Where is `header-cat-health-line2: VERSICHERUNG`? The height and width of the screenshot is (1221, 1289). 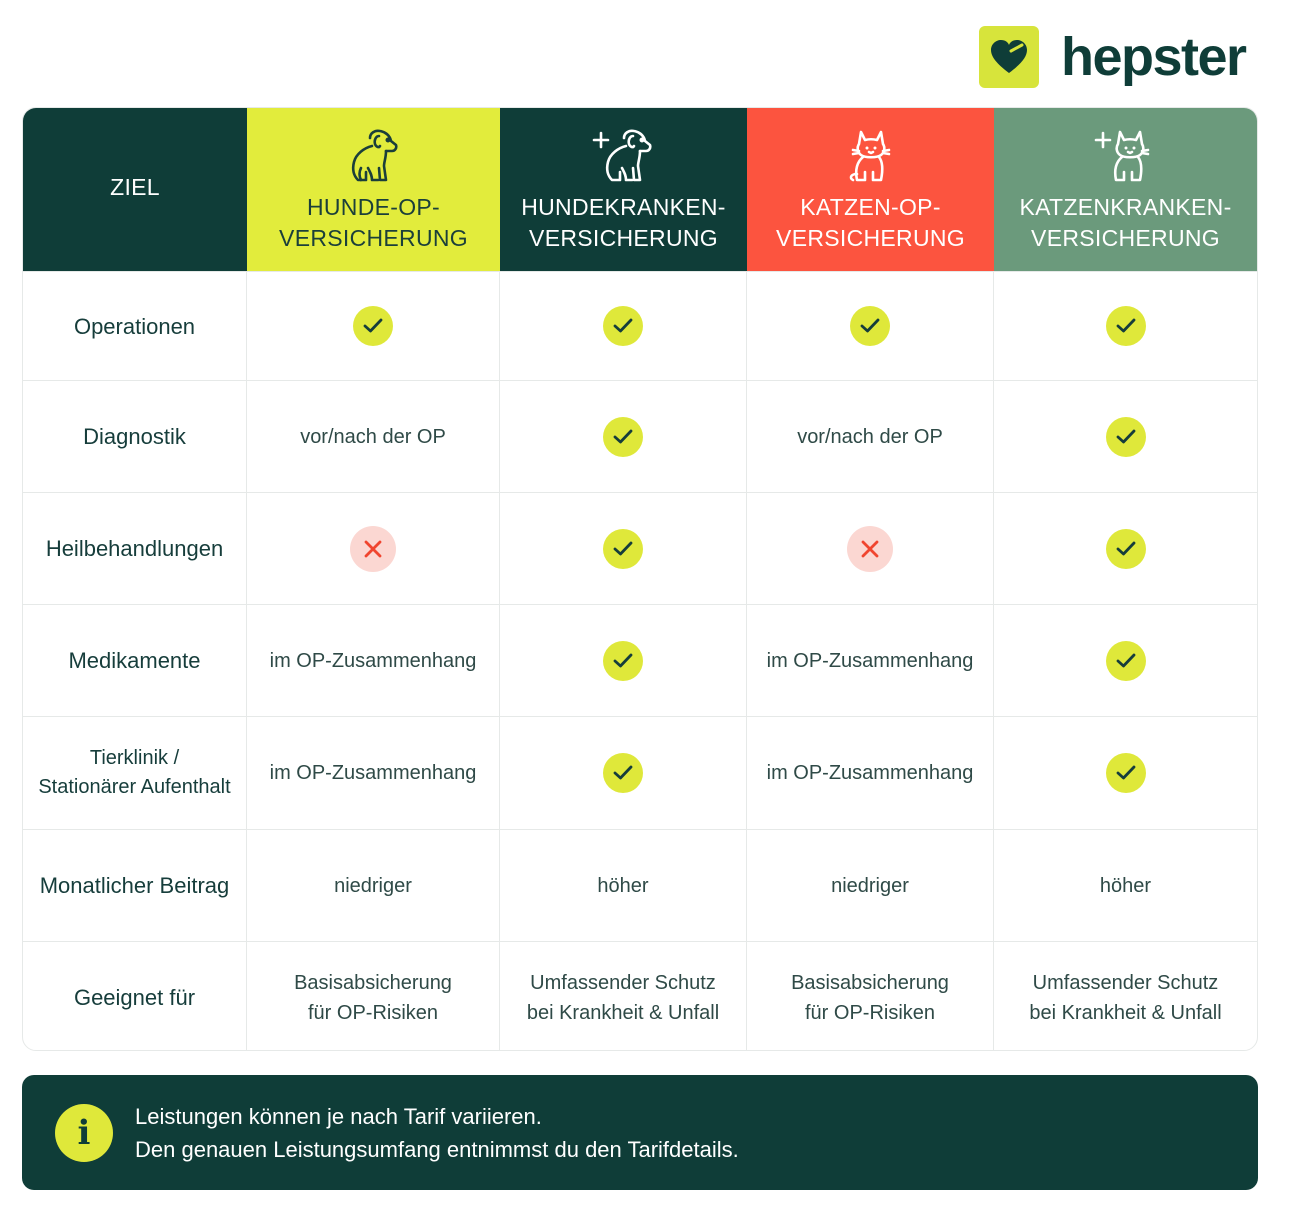
header-cat-health-line2: VERSICHERUNG is located at coordinates (1125, 237).